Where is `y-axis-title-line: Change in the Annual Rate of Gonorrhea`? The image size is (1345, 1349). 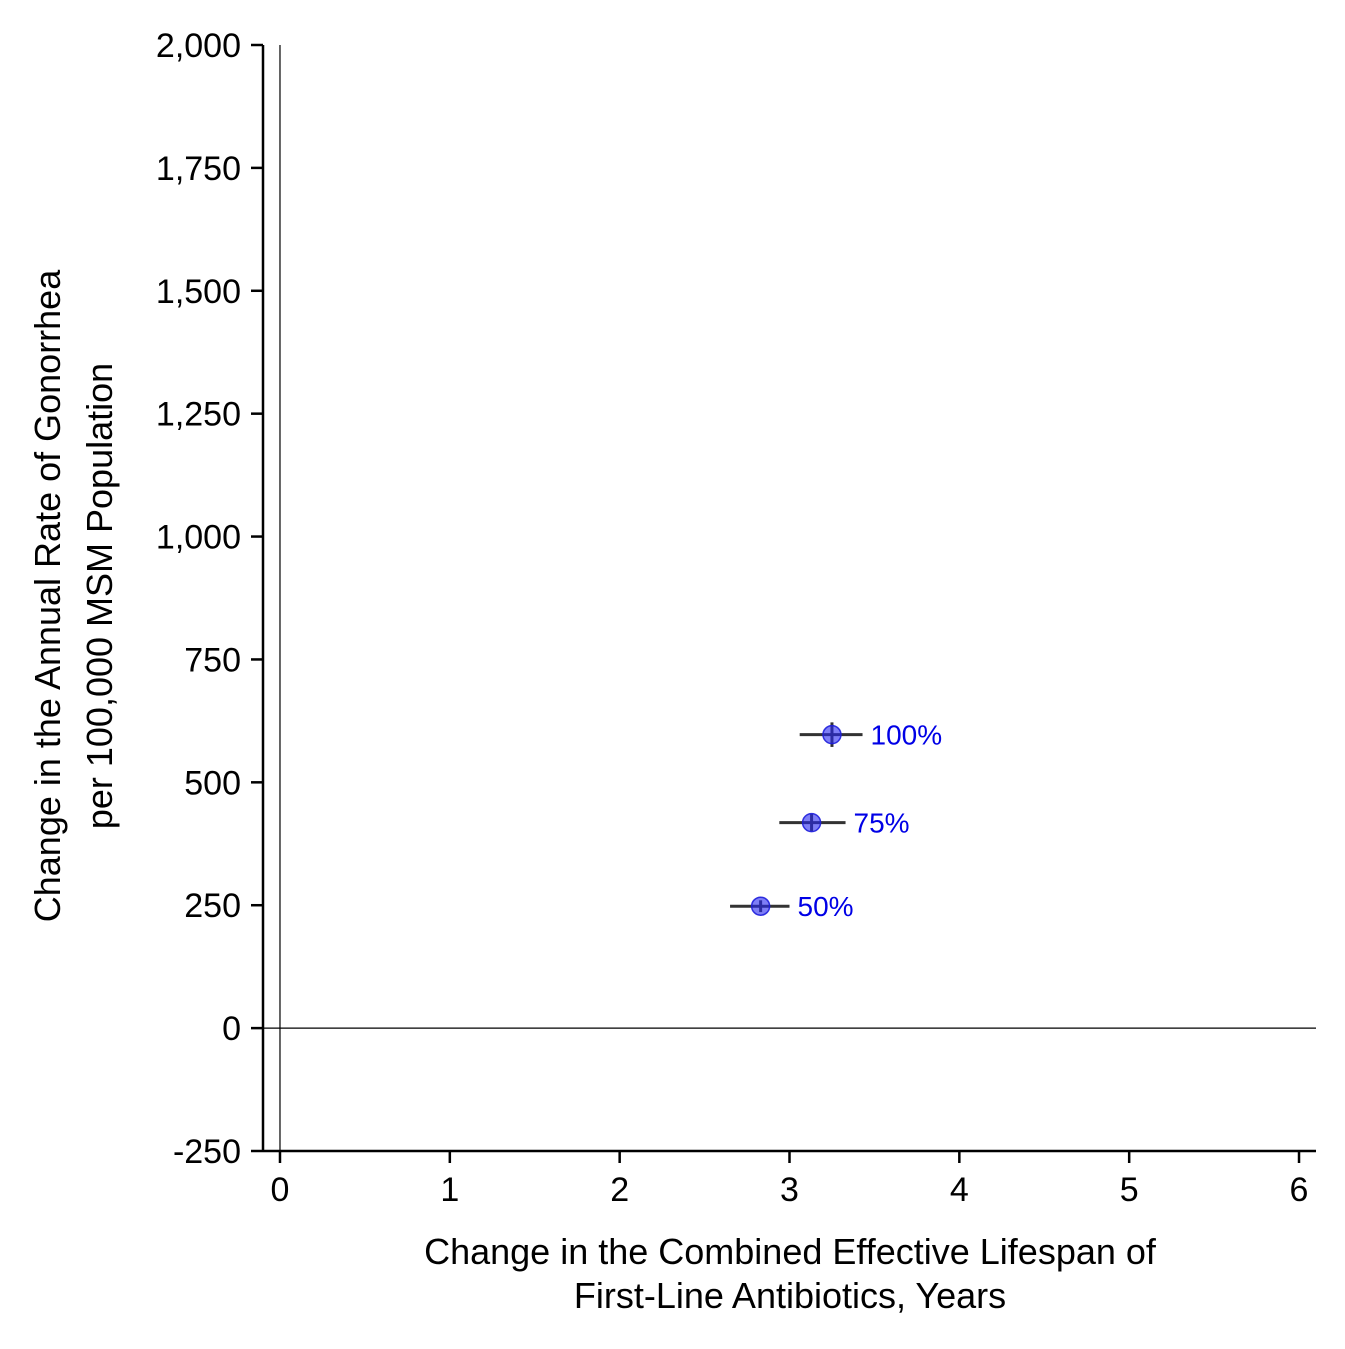 y-axis-title-line: Change in the Annual Rate of Gonorrhea is located at coordinates (47, 595).